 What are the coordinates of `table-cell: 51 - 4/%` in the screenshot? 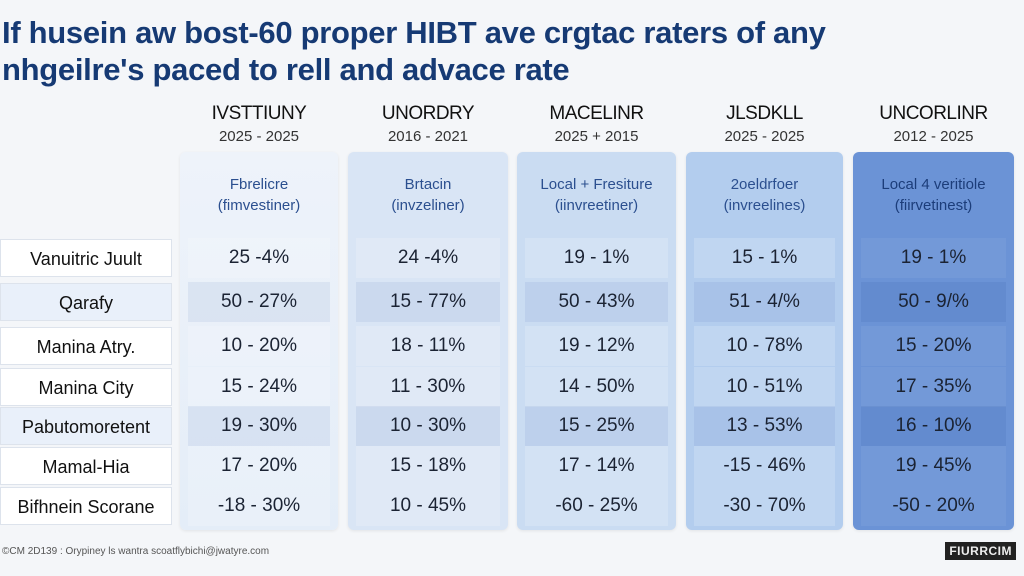 It's located at (764, 302).